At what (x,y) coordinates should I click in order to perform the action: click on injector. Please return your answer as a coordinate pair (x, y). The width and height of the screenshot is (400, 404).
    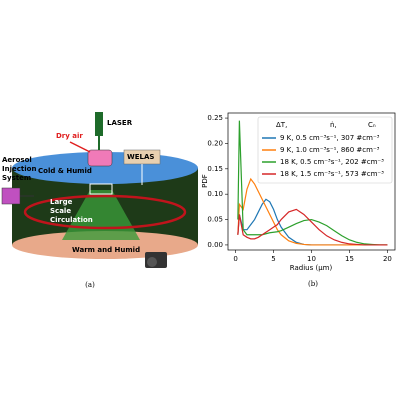
    Looking at the image, I should click on (11, 196).